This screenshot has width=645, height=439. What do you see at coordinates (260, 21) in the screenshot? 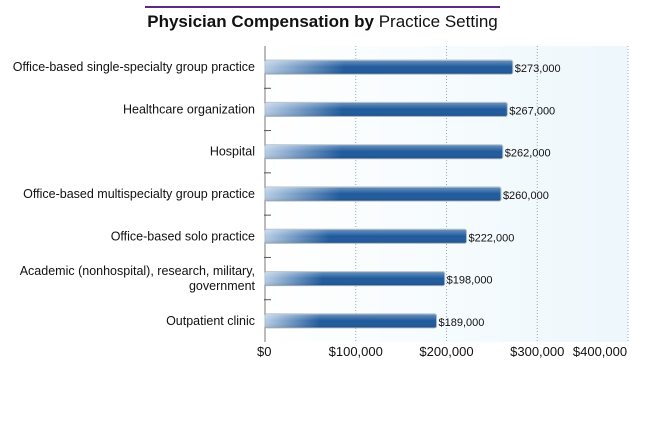
I see `title-bold: Physician Compensation by` at bounding box center [260, 21].